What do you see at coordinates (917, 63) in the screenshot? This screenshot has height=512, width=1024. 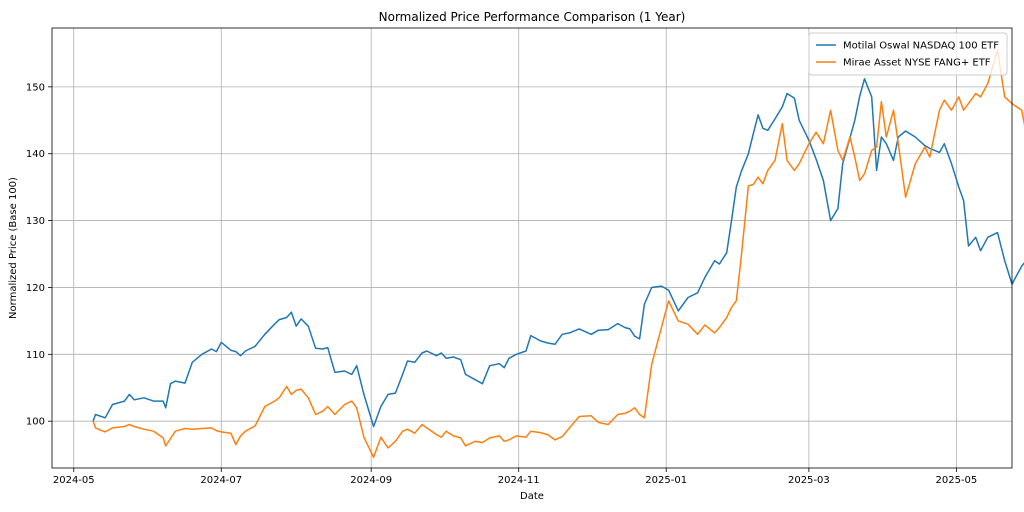 I see `legend-label-2: Mirae Asset NYSE FANG+ ETF` at bounding box center [917, 63].